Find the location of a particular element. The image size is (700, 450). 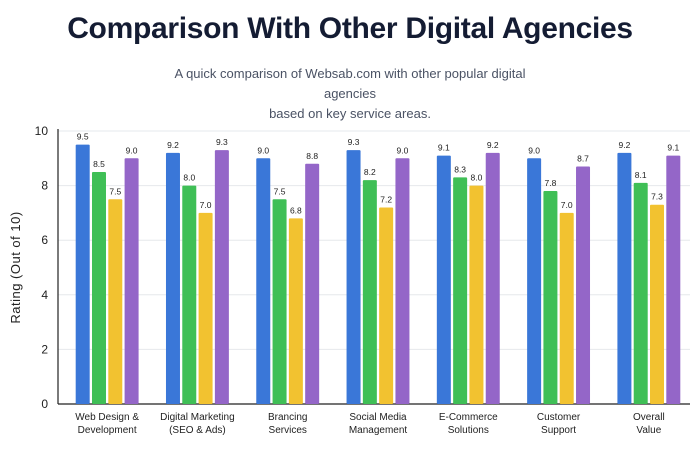

x-category-label-line: Value is located at coordinates (648, 430).